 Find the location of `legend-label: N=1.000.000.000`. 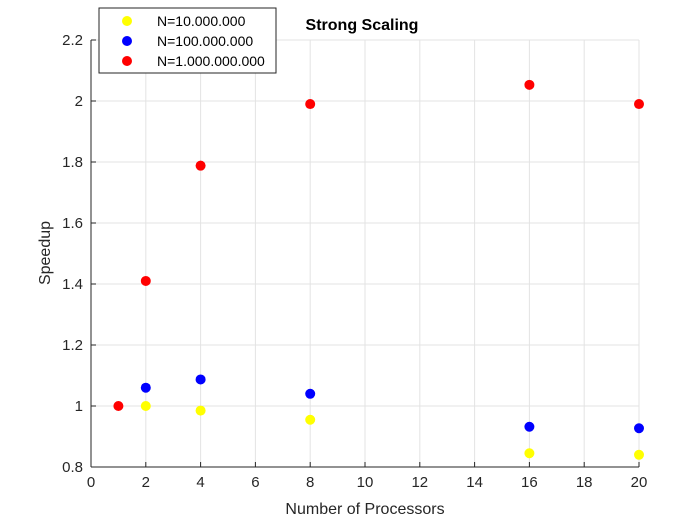

legend-label: N=1.000.000.000 is located at coordinates (211, 61).